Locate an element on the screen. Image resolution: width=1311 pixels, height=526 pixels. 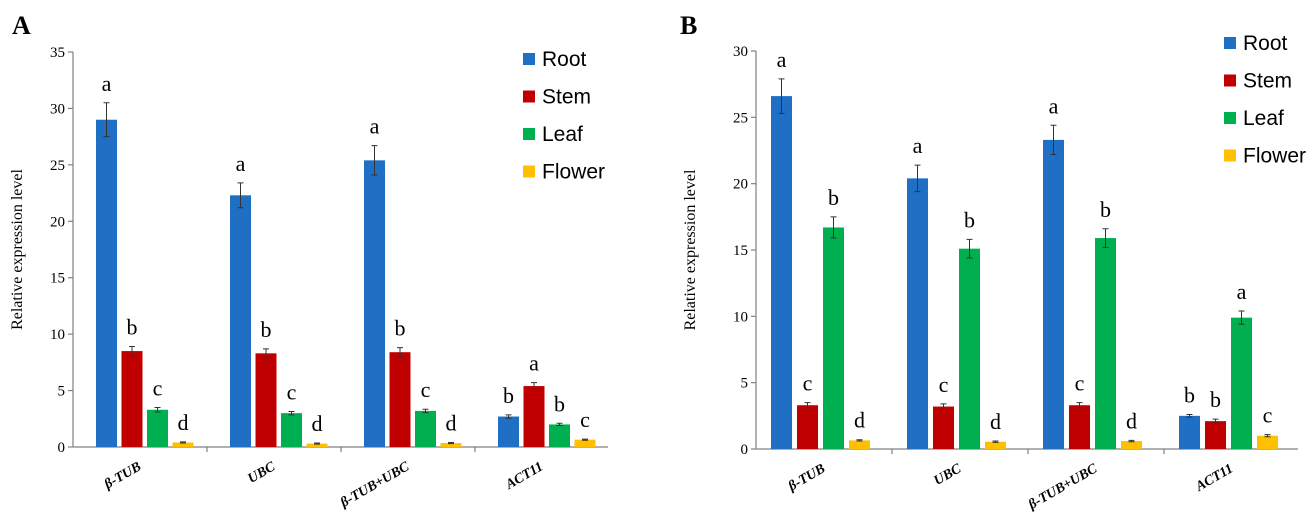
y-tick-label: 20 is located at coordinates (57, 222).